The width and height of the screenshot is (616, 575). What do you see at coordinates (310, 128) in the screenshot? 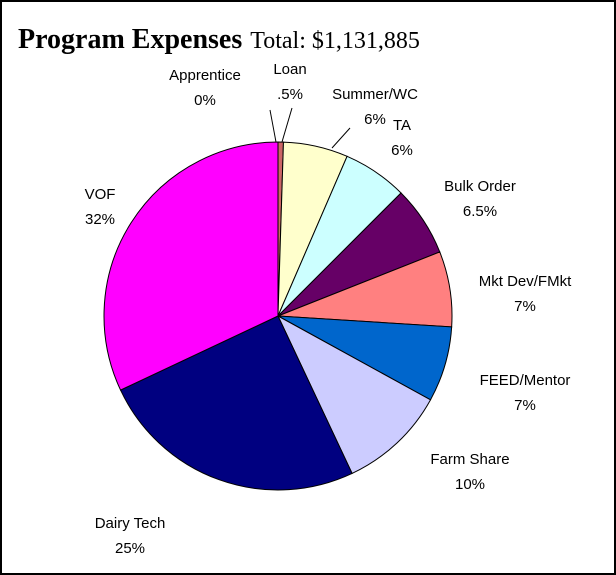
I see `leader-lines` at bounding box center [310, 128].